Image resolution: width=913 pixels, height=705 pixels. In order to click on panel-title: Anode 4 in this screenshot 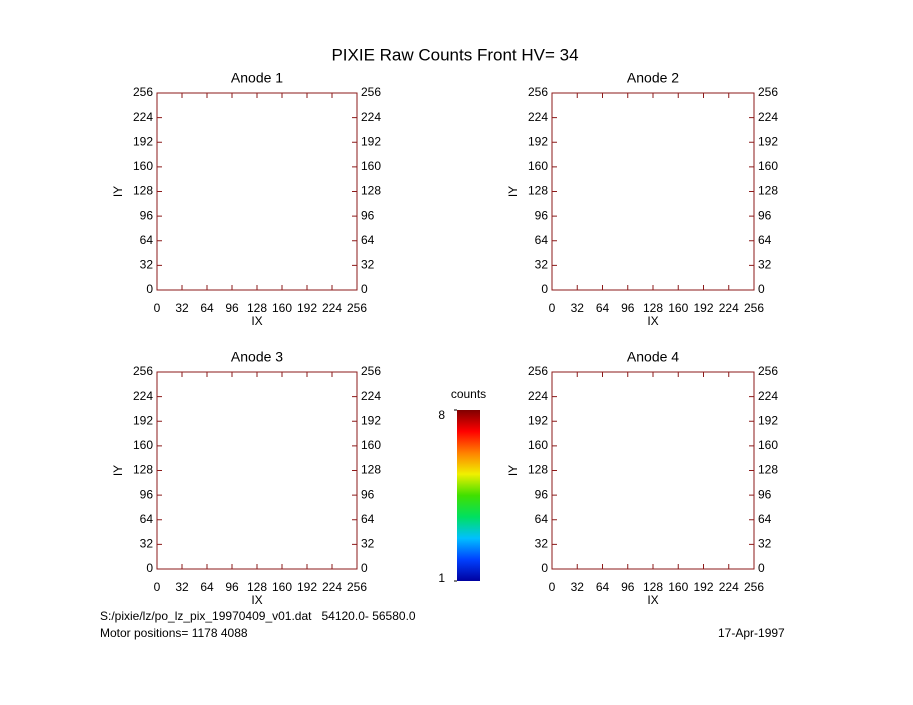, I will do `click(653, 357)`.